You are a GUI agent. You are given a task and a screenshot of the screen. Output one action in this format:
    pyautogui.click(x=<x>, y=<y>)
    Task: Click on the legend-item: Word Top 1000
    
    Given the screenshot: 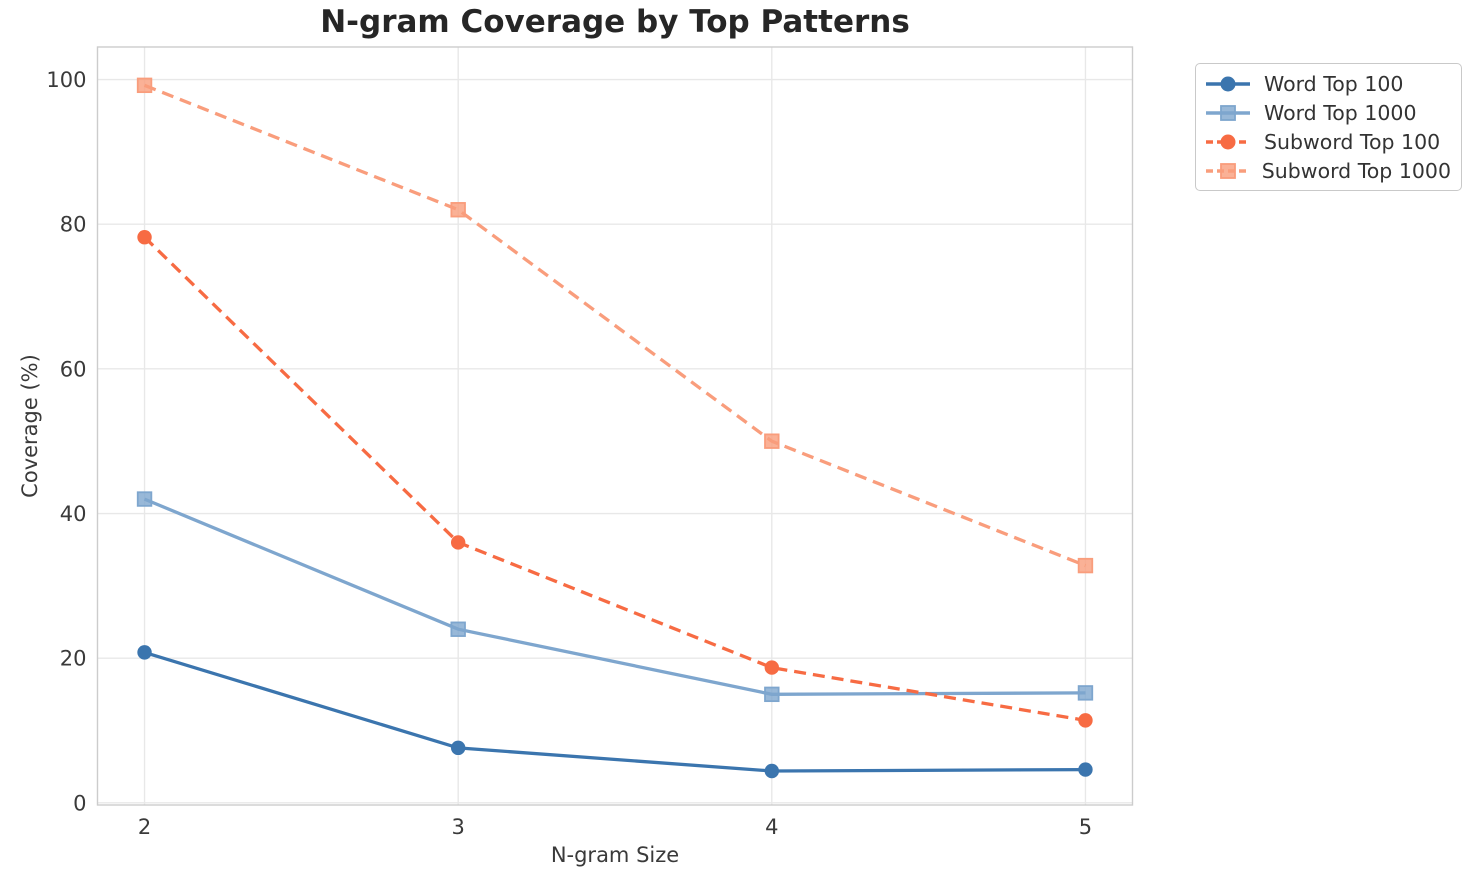 What is the action you would take?
    pyautogui.click(x=1328, y=112)
    